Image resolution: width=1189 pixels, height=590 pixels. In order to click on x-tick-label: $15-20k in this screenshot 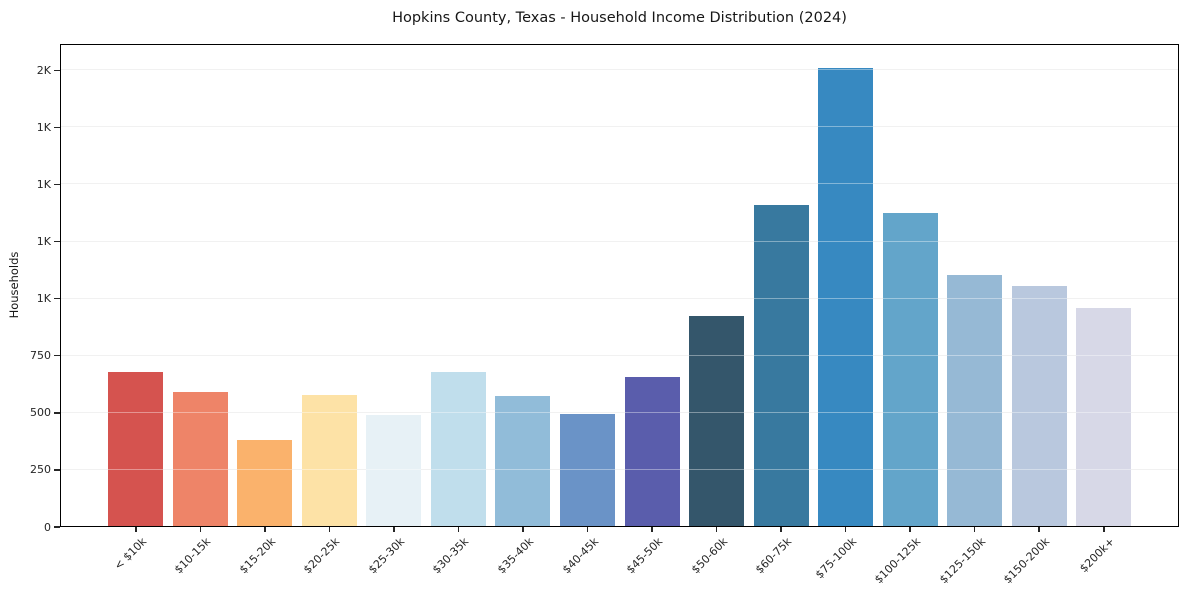, I will do `click(257, 556)`.